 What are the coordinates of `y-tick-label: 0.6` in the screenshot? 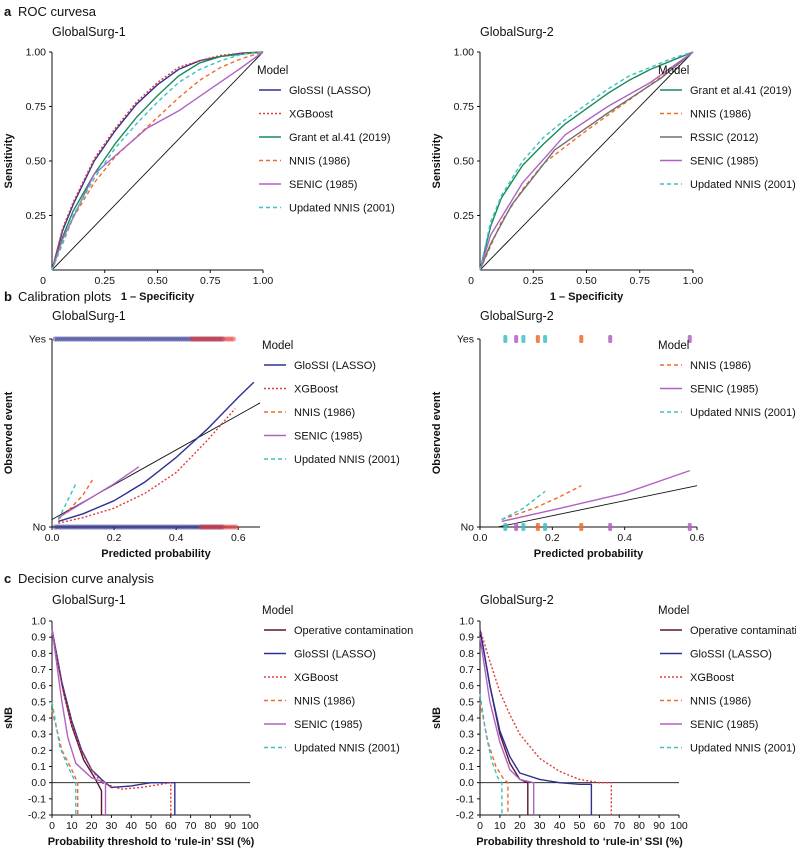 It's located at (466, 686).